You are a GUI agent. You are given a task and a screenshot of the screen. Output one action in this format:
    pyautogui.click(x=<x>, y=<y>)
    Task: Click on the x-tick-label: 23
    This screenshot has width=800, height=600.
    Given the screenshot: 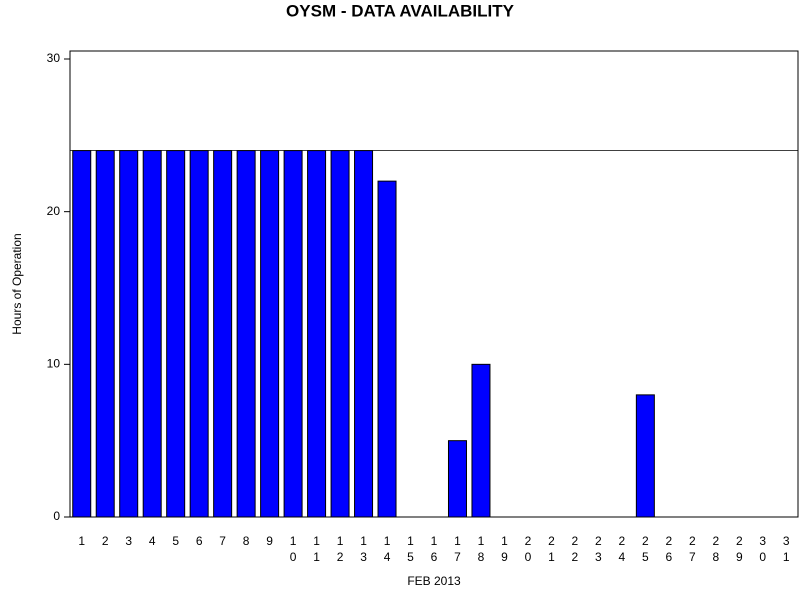 What is the action you would take?
    pyautogui.click(x=598, y=550)
    